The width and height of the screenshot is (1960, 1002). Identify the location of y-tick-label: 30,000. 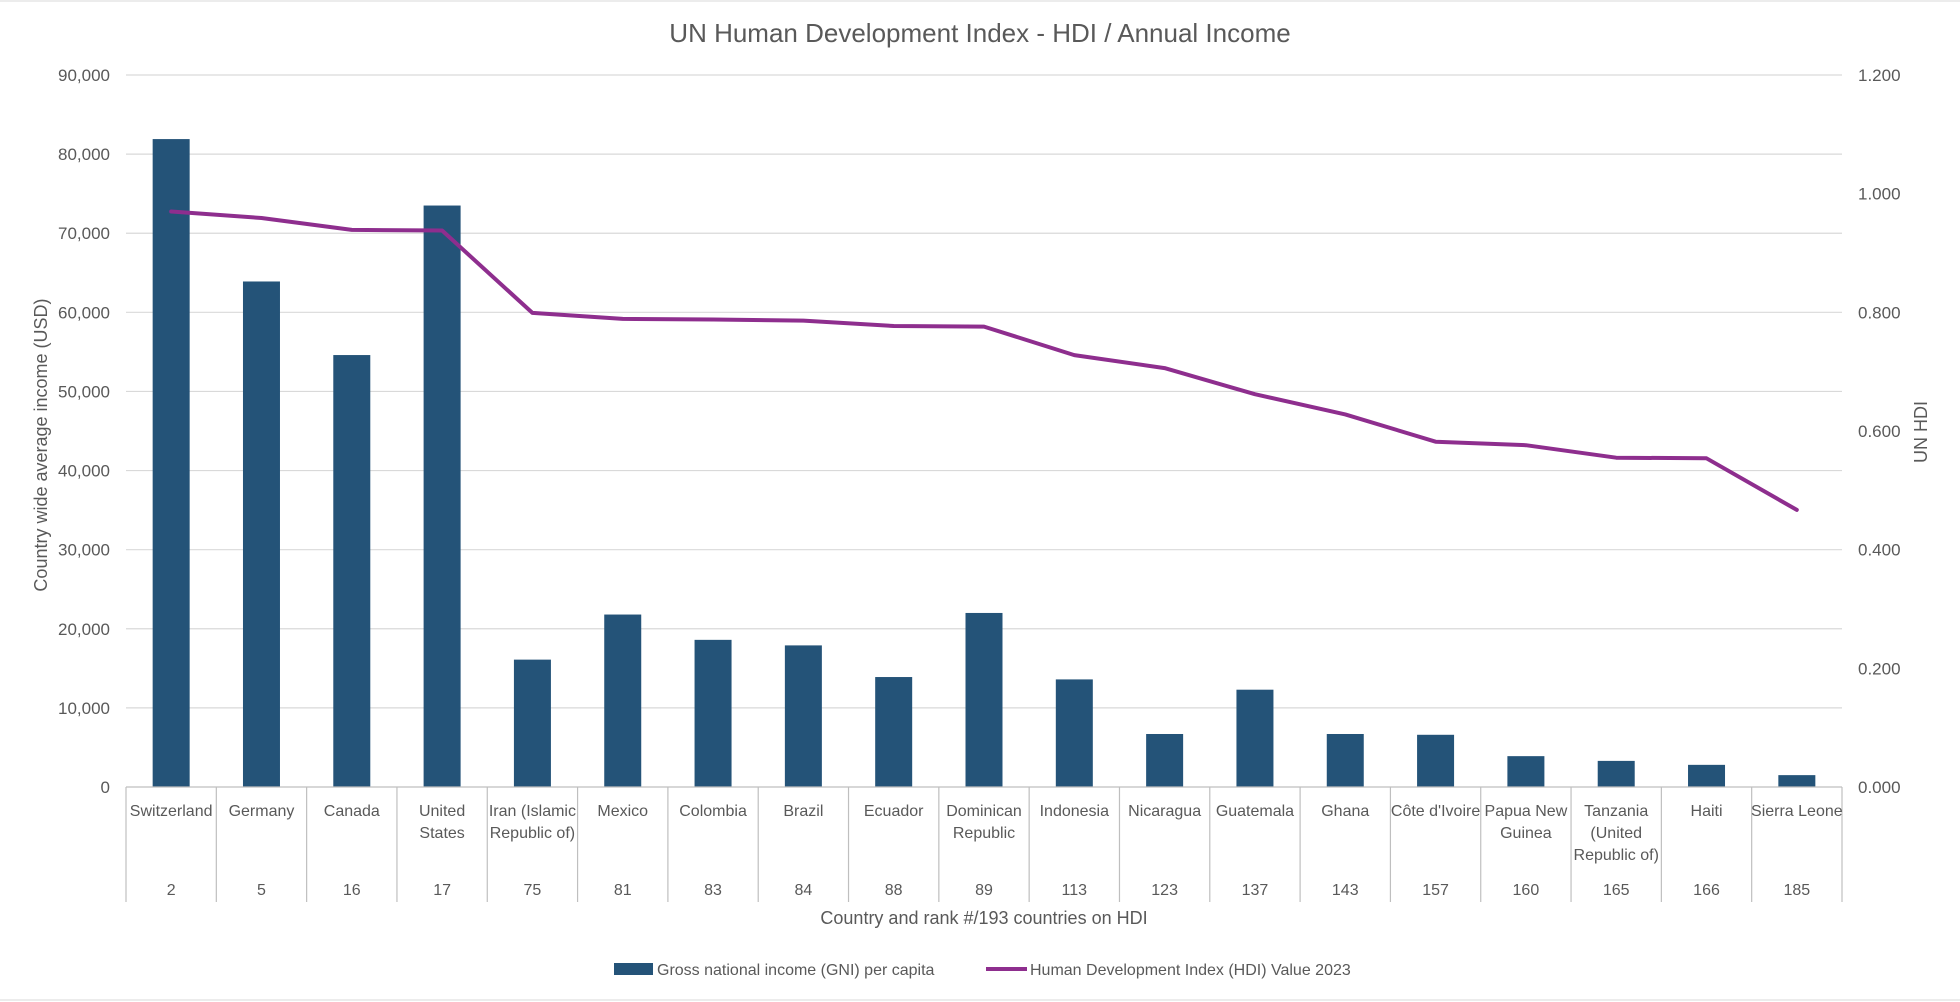
(84, 550).